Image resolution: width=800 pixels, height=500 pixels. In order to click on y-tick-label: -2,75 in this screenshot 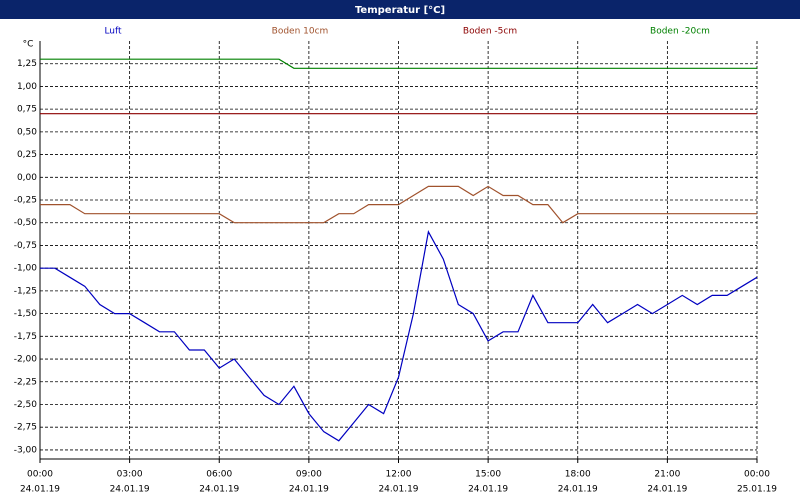, I will do `click(25, 428)`.